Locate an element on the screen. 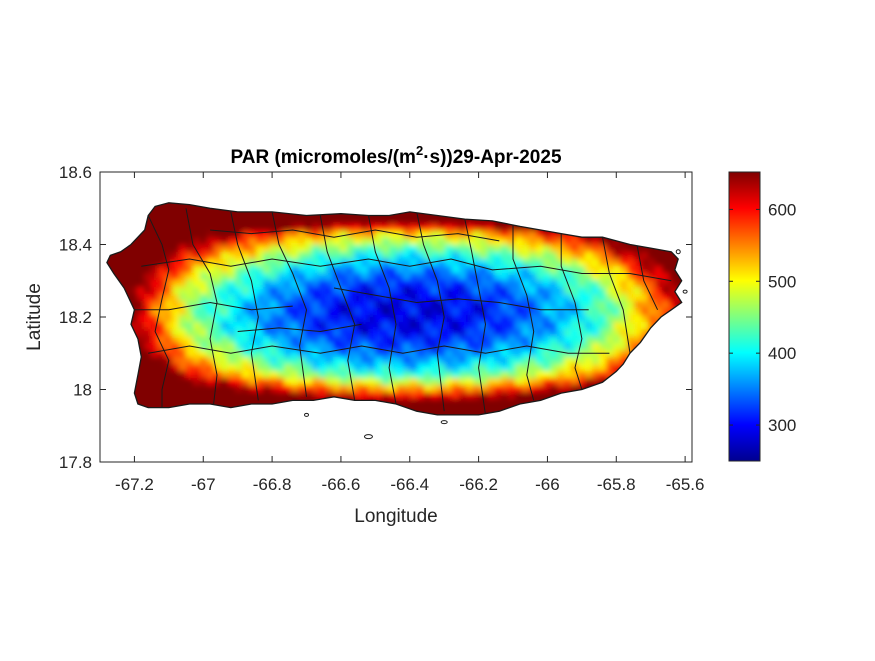 The width and height of the screenshot is (875, 661). x-tick-label: -66.8 is located at coordinates (272, 484).